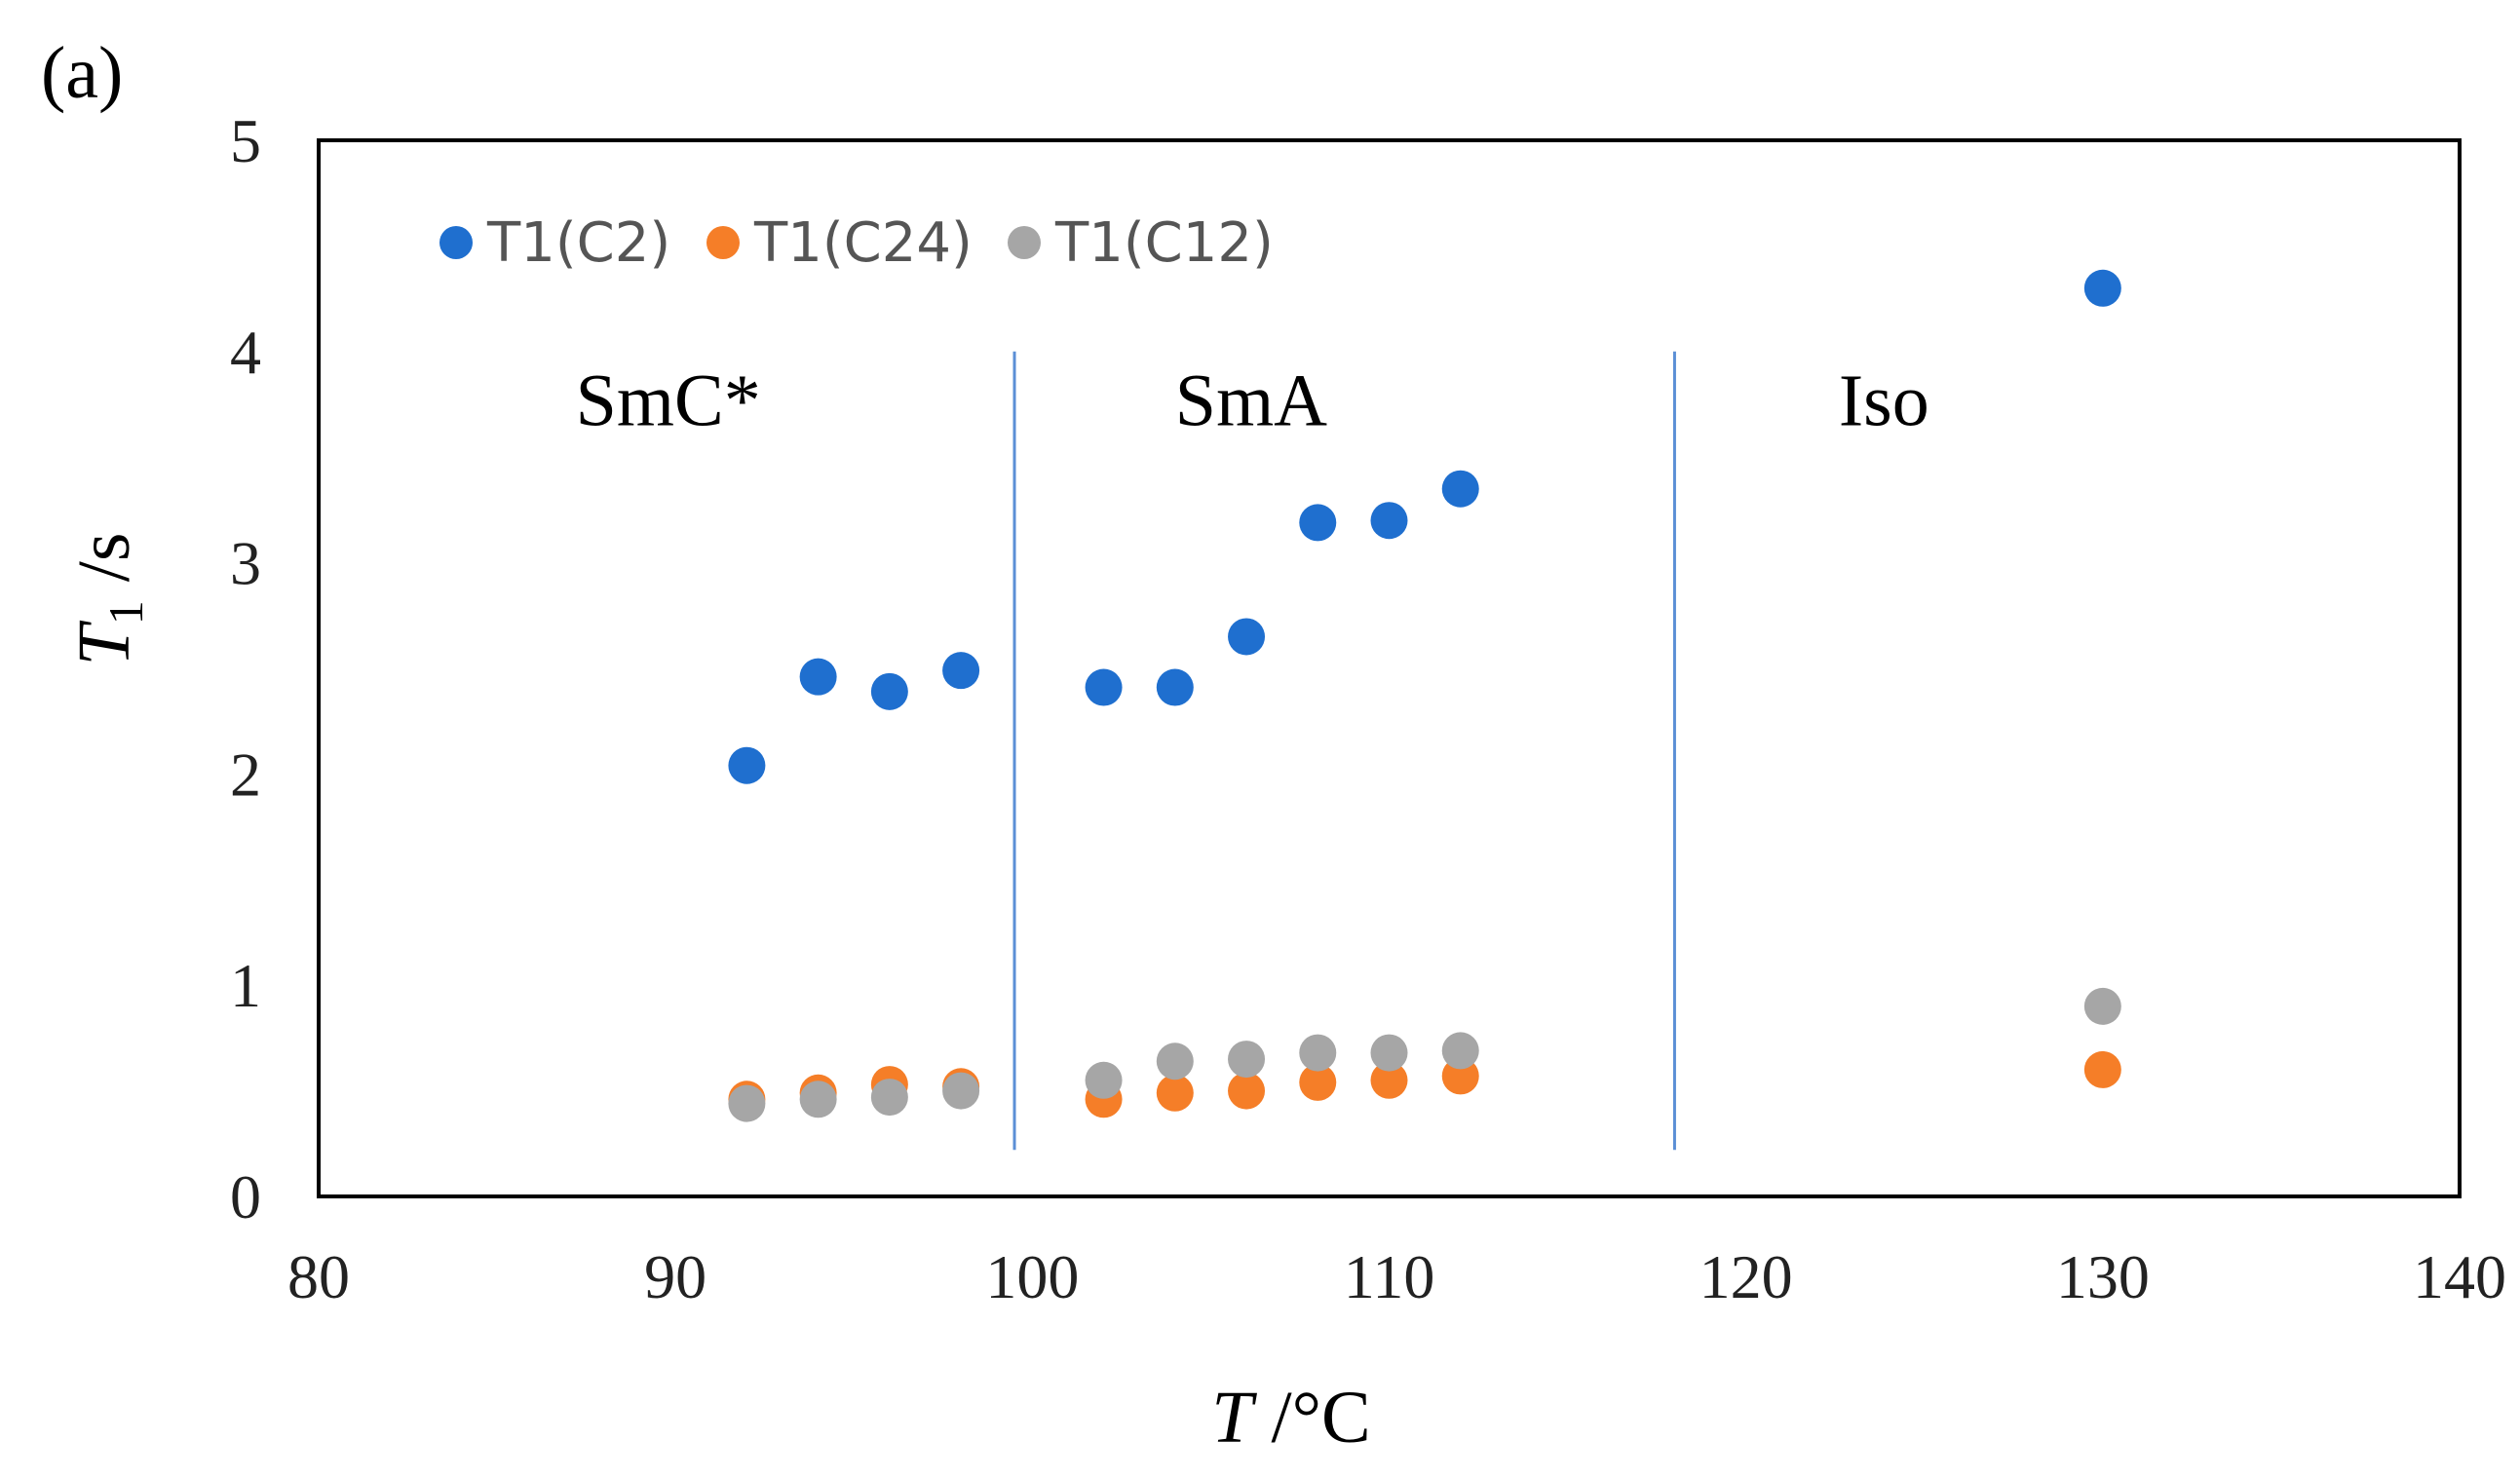 The width and height of the screenshot is (2520, 1478). I want to click on phase-region-labels: SmC* SmA Iso, so click(1252, 401).